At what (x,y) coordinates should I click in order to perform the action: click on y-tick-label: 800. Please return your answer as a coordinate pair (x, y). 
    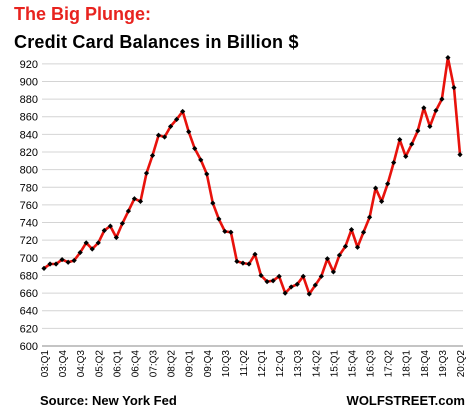
    Looking at the image, I should click on (29, 171).